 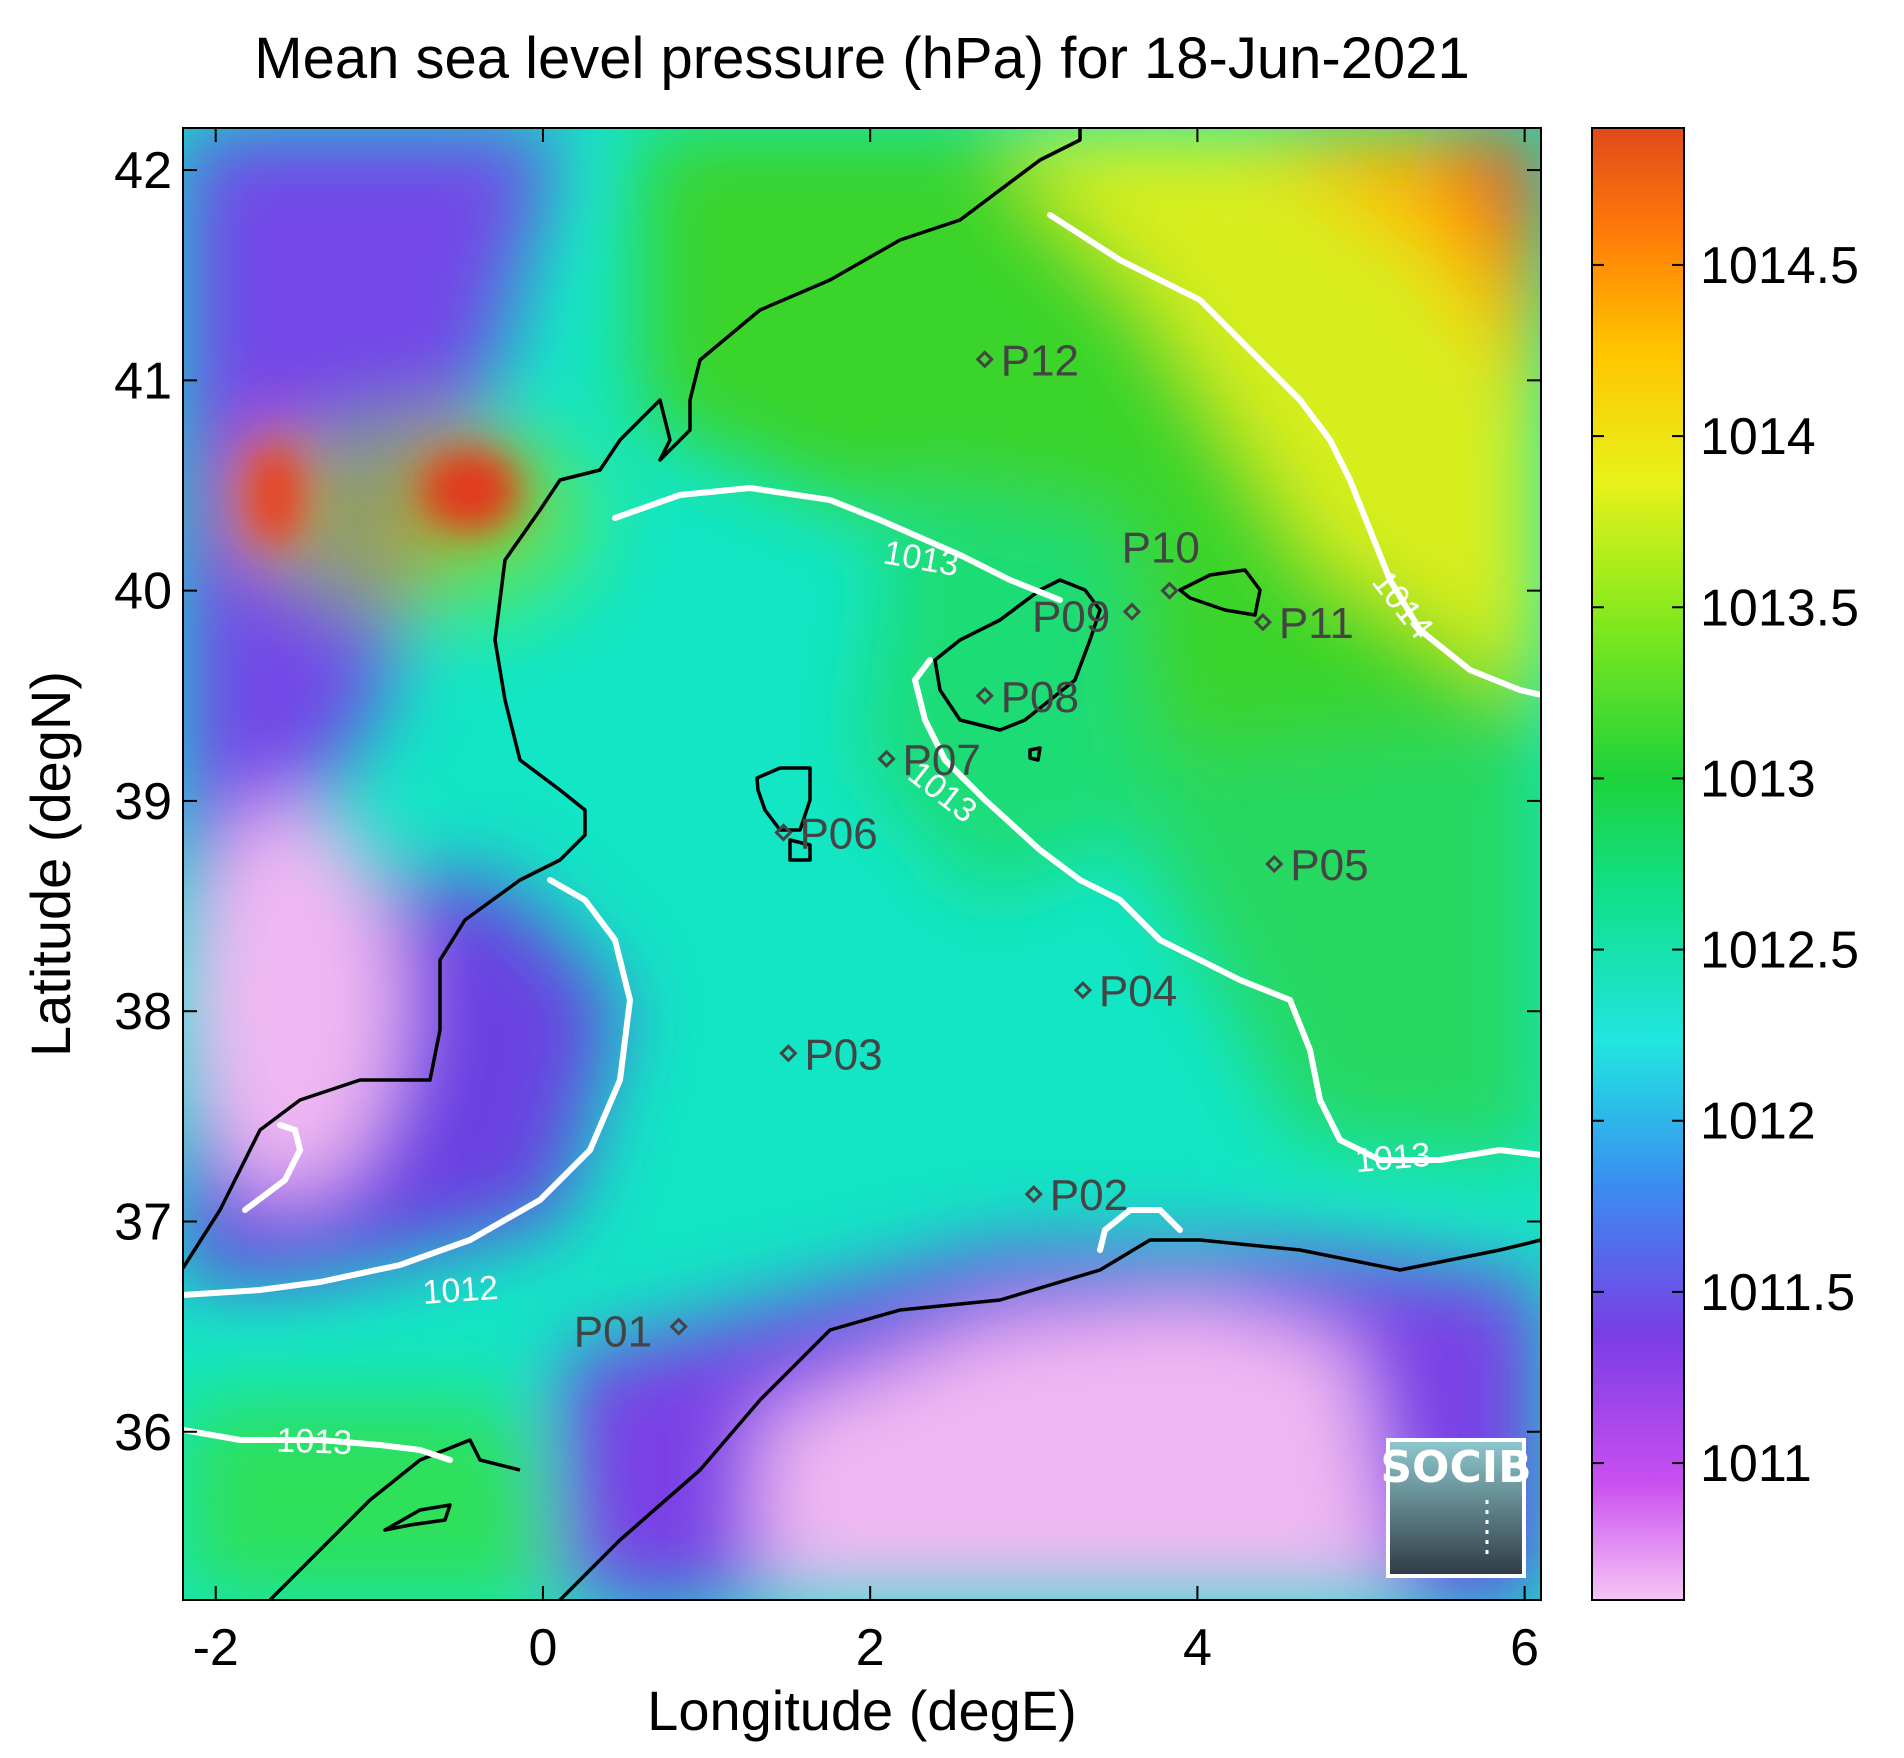 What do you see at coordinates (1779, 266) in the screenshot?
I see `colorbar-tick-label: 1014.5` at bounding box center [1779, 266].